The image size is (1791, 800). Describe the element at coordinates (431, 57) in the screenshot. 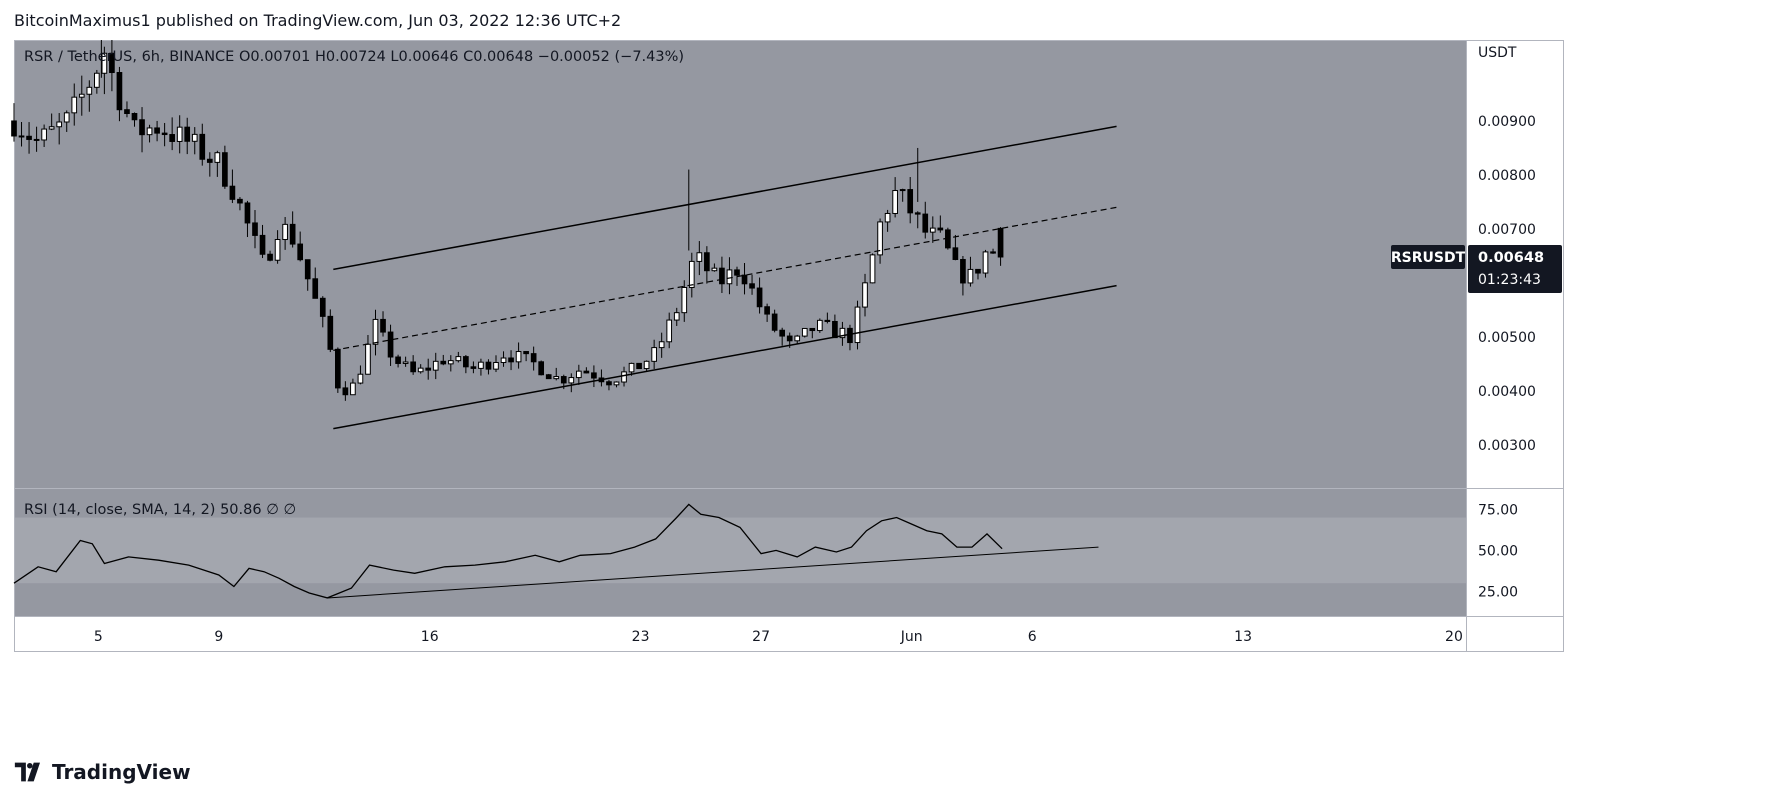

I see `legend-low: 0.00646` at that location.